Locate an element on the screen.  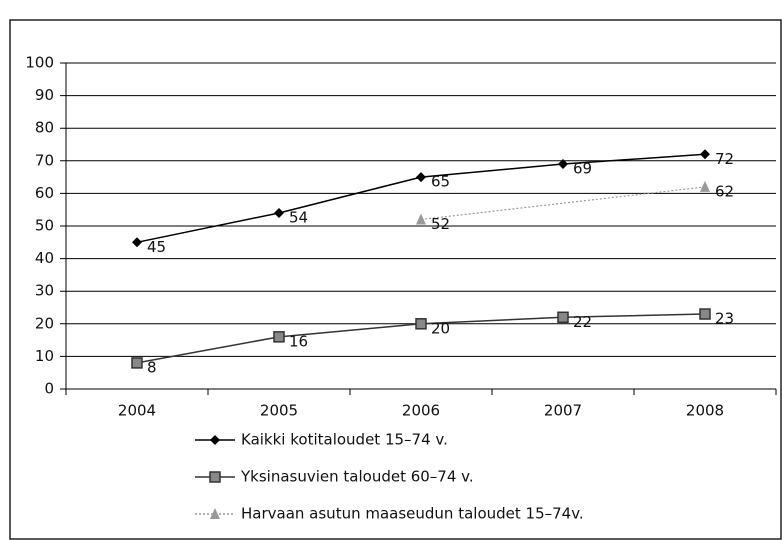
data-label: 72 is located at coordinates (724, 159).